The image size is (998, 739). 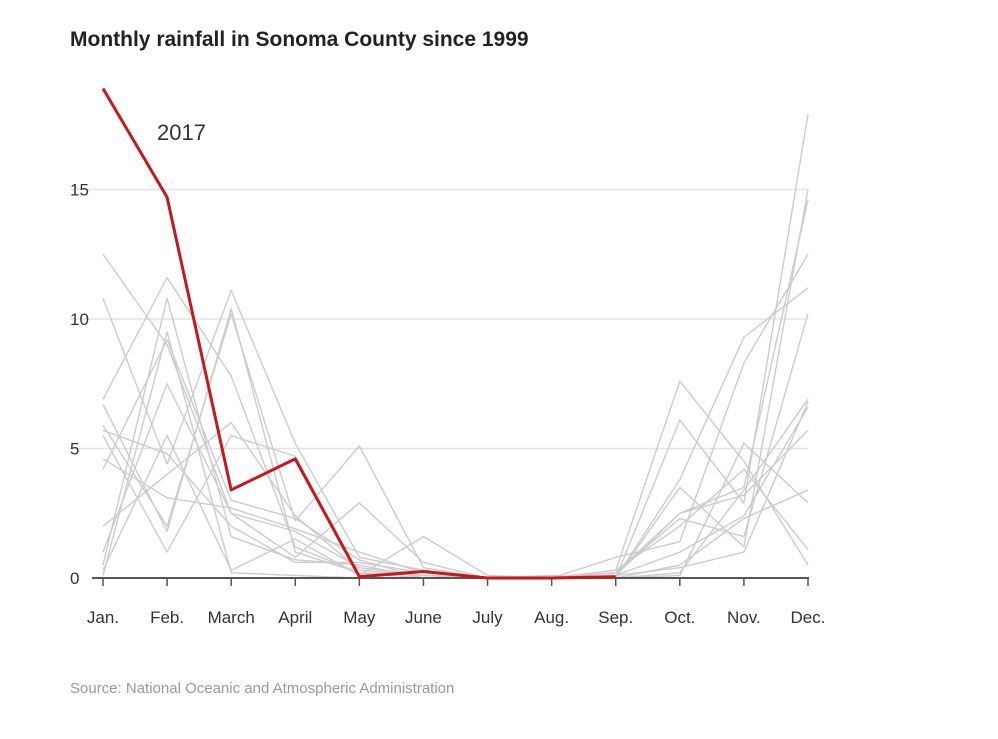 What do you see at coordinates (167, 617) in the screenshot?
I see `x-tick-label: Feb.` at bounding box center [167, 617].